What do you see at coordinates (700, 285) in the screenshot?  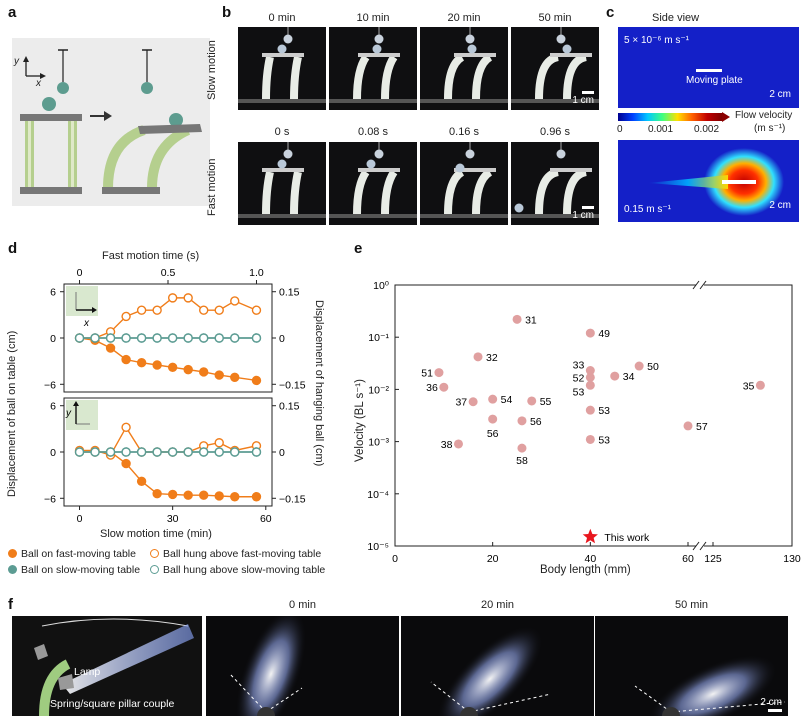 I see `axis-break` at bounding box center [700, 285].